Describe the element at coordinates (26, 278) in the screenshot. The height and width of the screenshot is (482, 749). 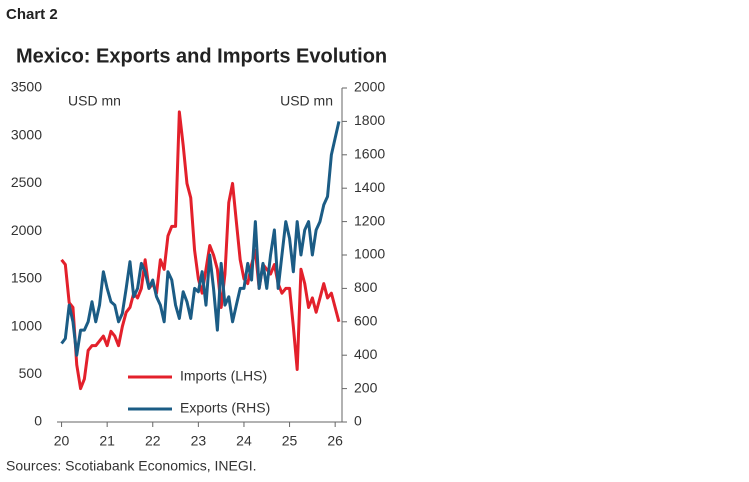
I see `y-tick-label: 1500` at that location.